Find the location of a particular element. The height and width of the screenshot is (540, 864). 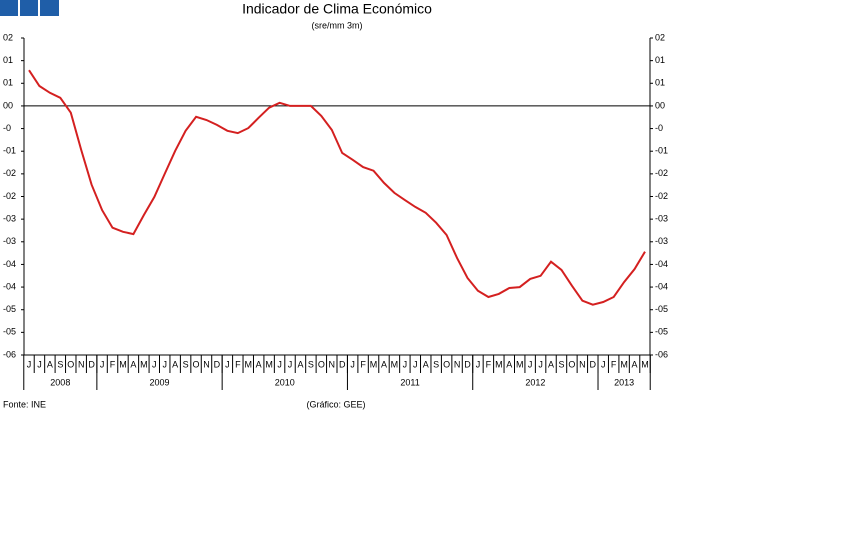

year-label: 2008 is located at coordinates (60, 382).